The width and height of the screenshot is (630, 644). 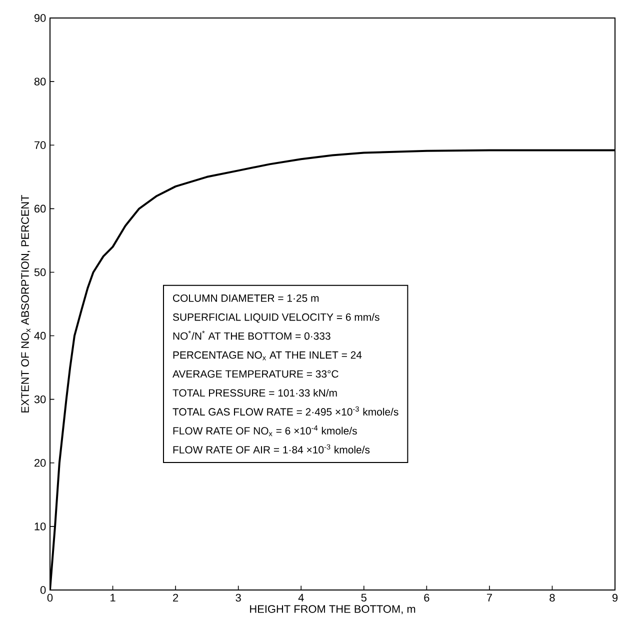 I want to click on y-axis-title: EXTENT OF NO$_{x}$ ABSORPTION, PERCENT, so click(x=25, y=303).